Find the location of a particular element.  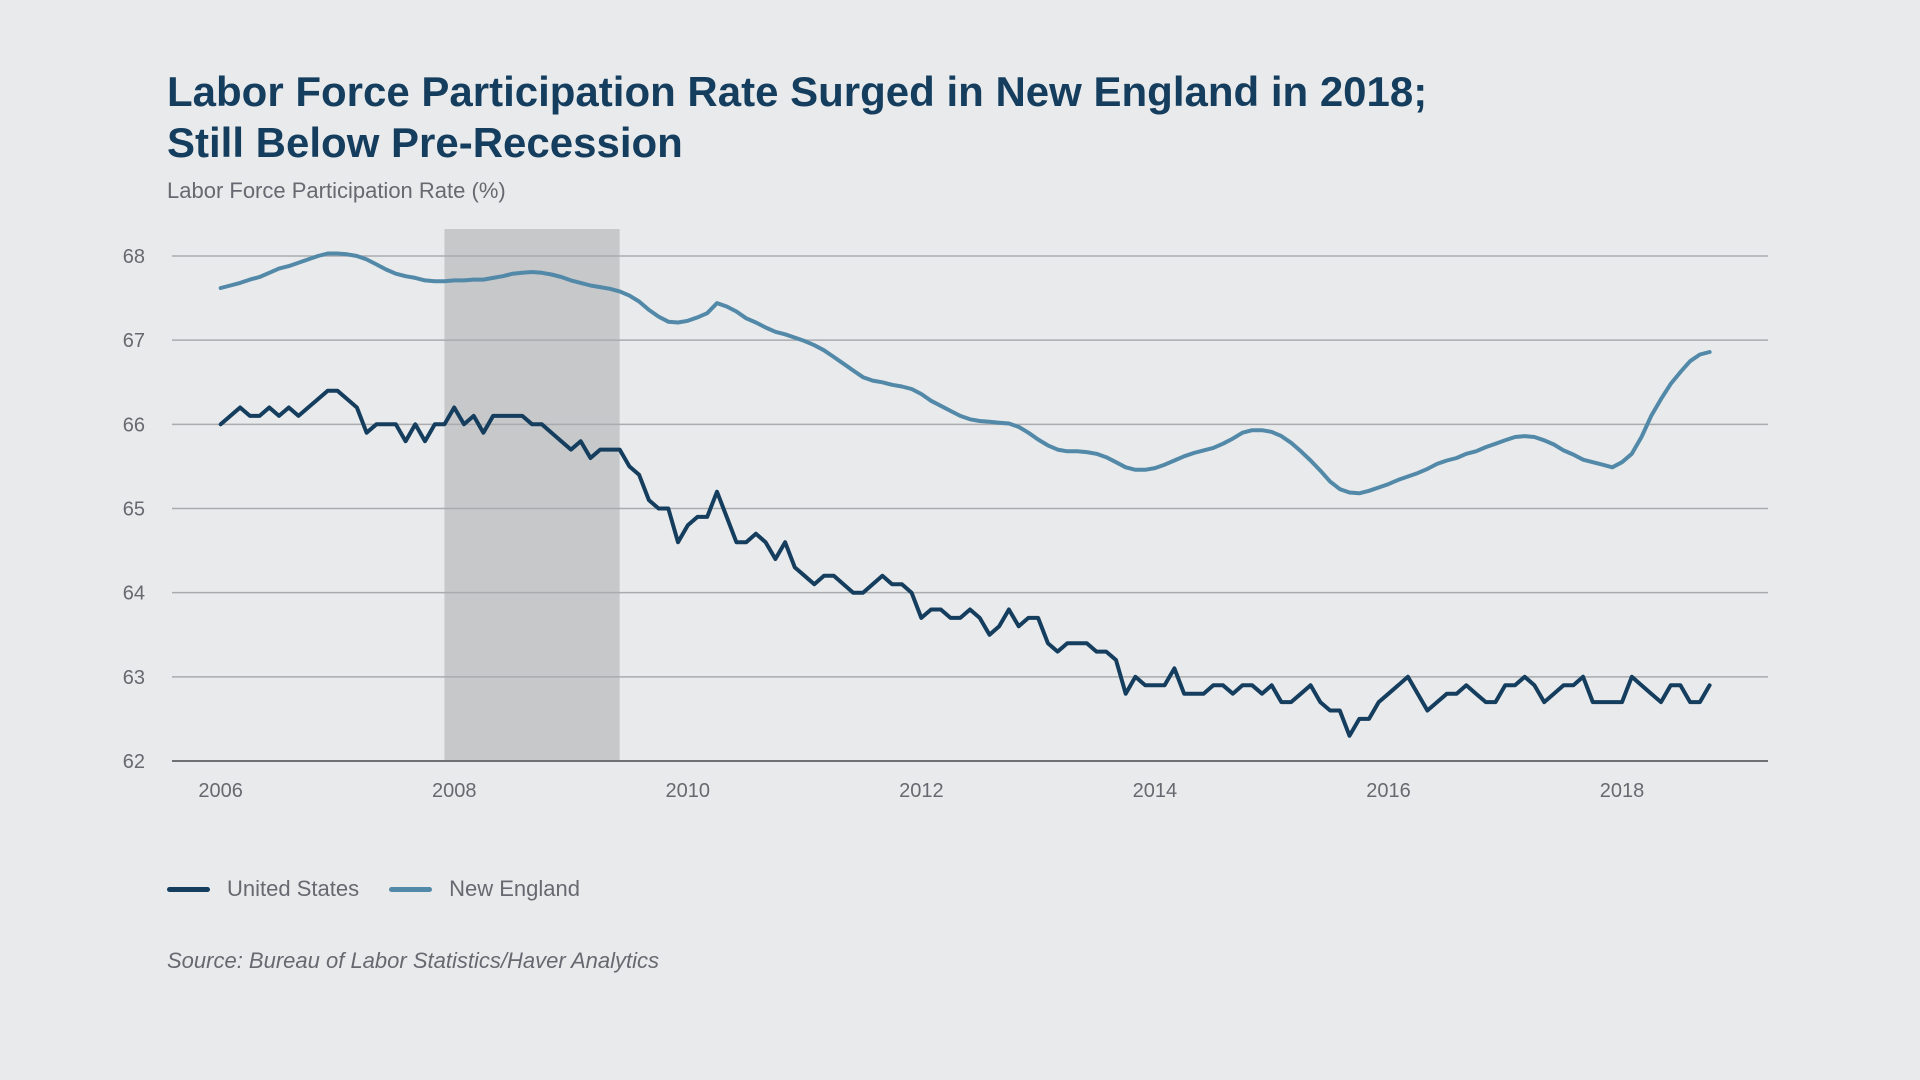

legend-swatch-new-england is located at coordinates (411, 889).